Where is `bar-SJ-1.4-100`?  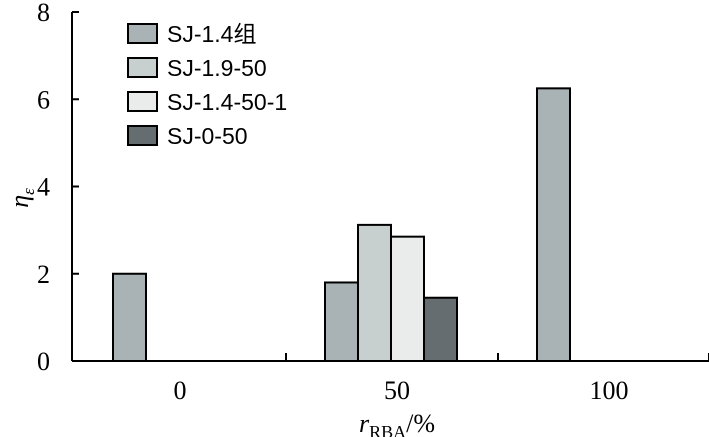 bar-SJ-1.4-100 is located at coordinates (553, 224).